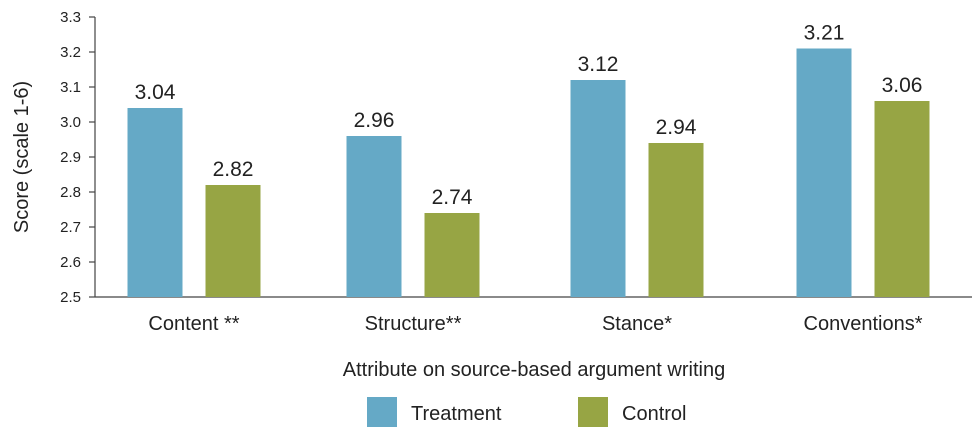 This screenshot has width=972, height=430. I want to click on y-axis: 2.5 2.6 2.7 2.8 2.9 3.0 3.1 3.2 3.3, so click(78, 157).